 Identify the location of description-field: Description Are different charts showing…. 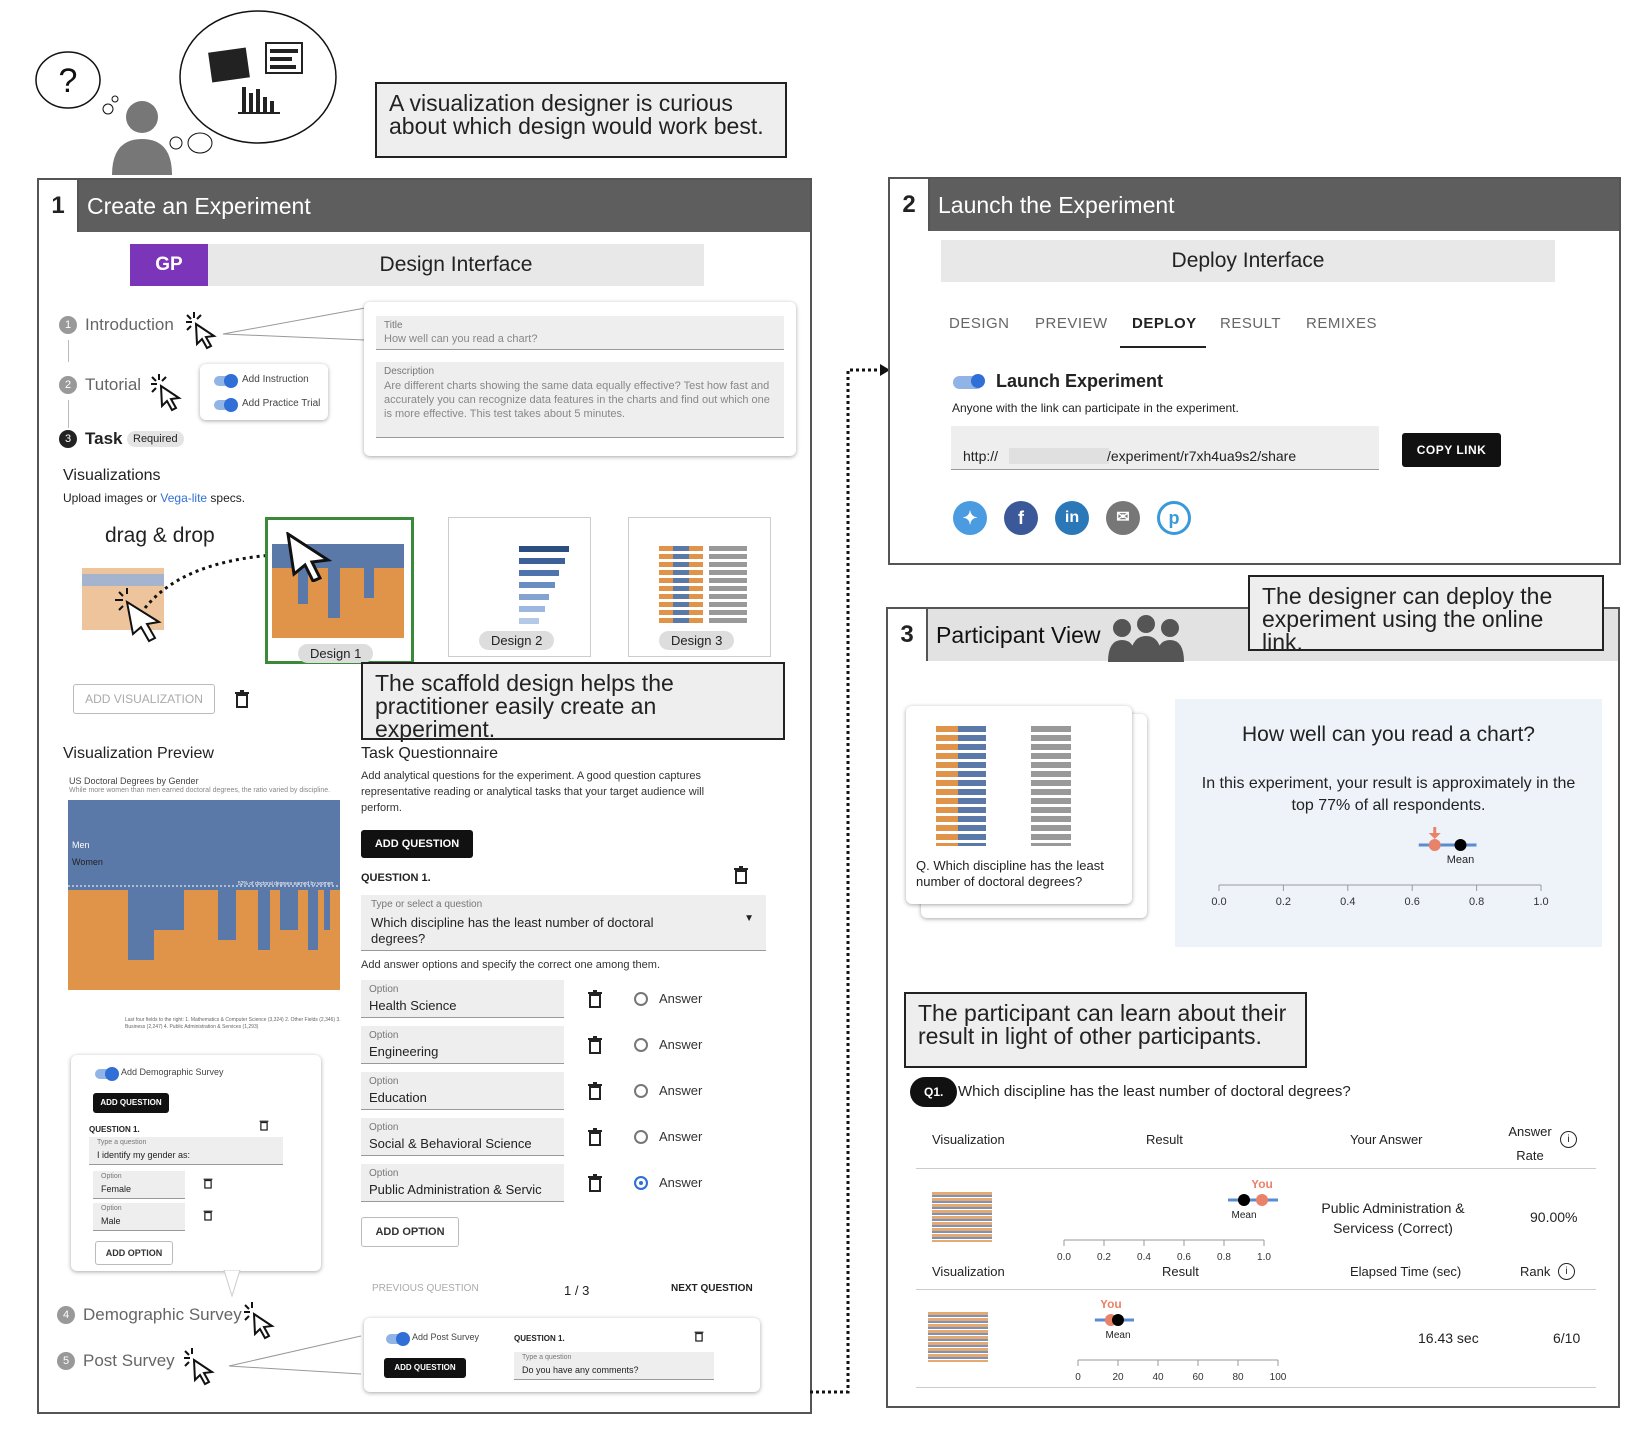
(580, 400).